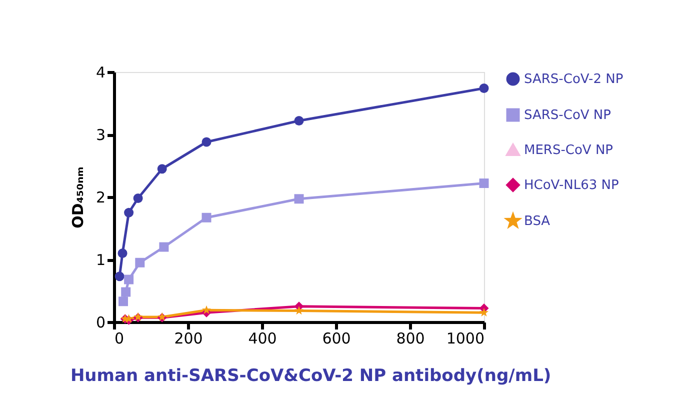  Describe the element at coordinates (537, 221) in the screenshot. I see `legend-label: BSA` at that location.